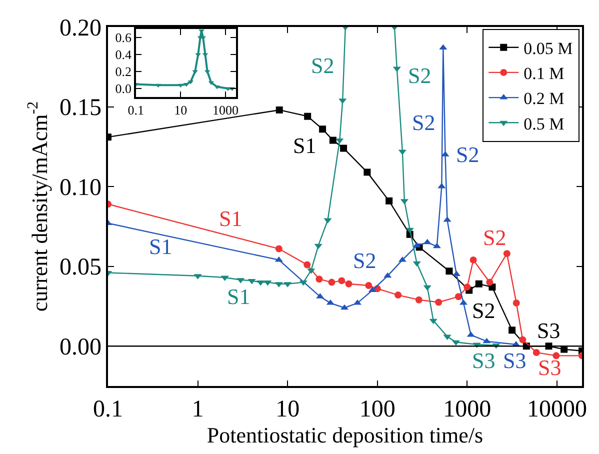 Image resolution: width=599 pixels, height=454 pixels. What do you see at coordinates (377, 409) in the screenshot?
I see `x-tick-label: 100` at bounding box center [377, 409].